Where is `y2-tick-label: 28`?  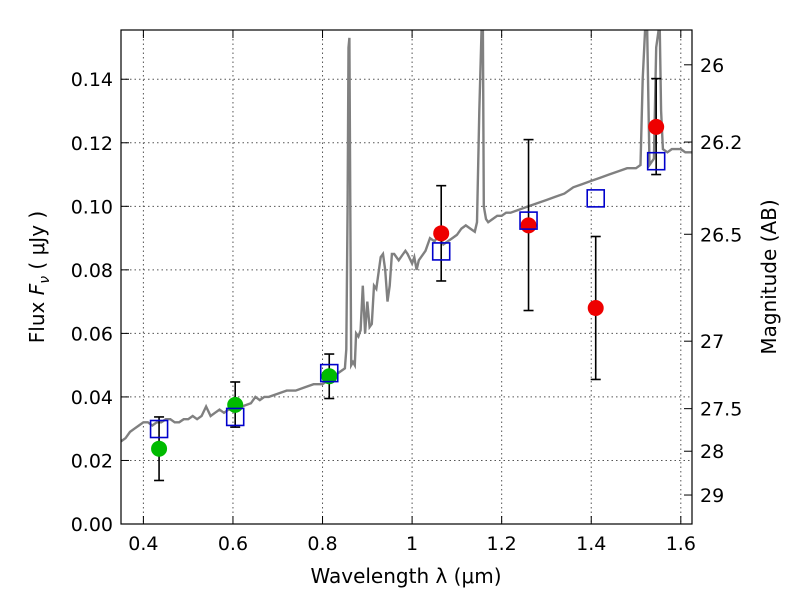
y2-tick-label: 28 is located at coordinates (712, 452).